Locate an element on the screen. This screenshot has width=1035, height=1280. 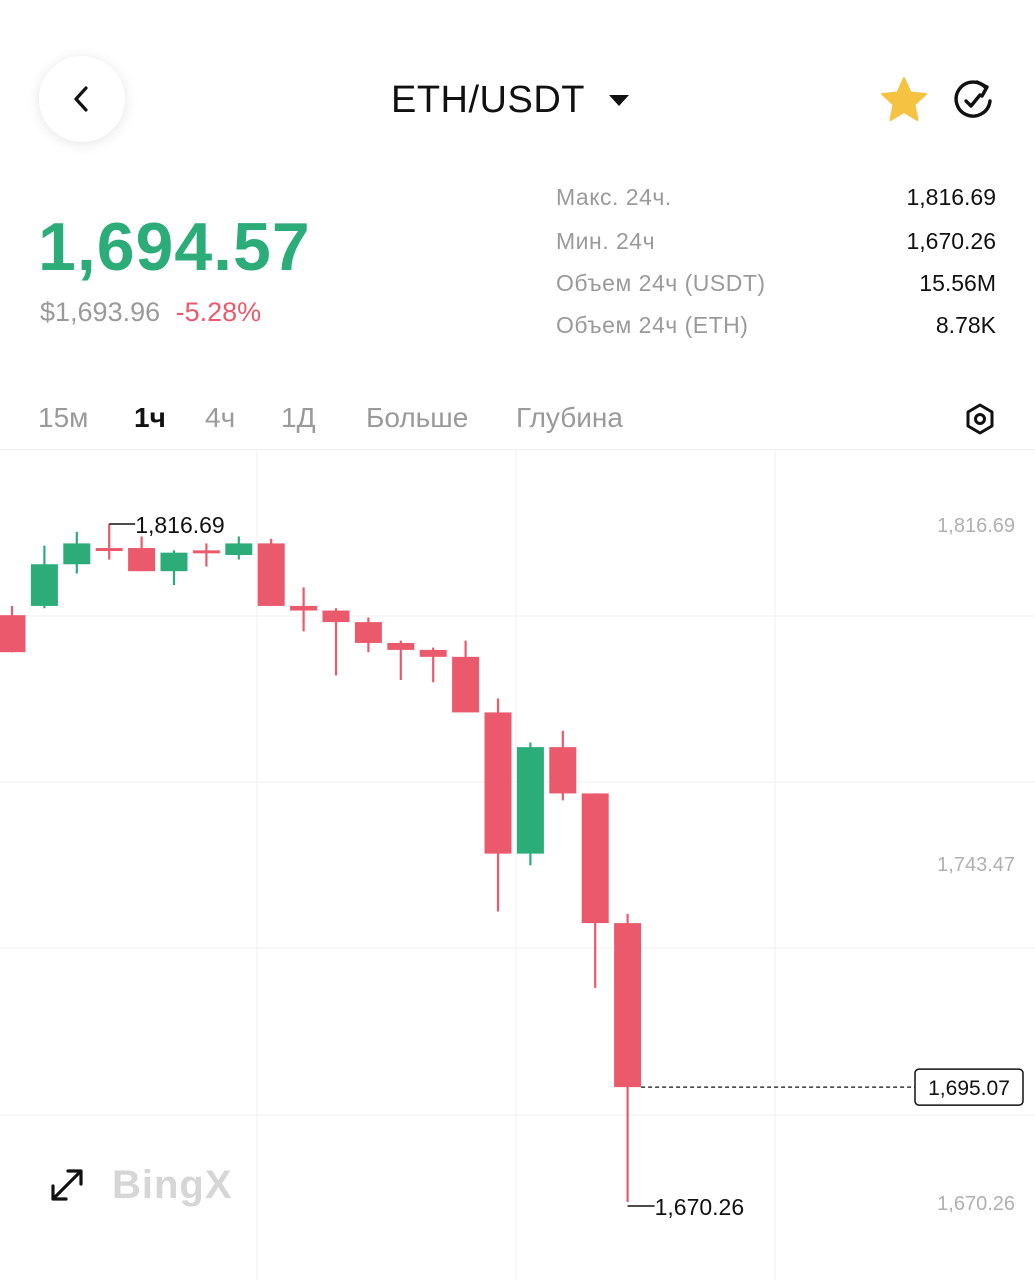
stat-label-vol-usdt: Объем 24ч (USDT) is located at coordinates (661, 283).